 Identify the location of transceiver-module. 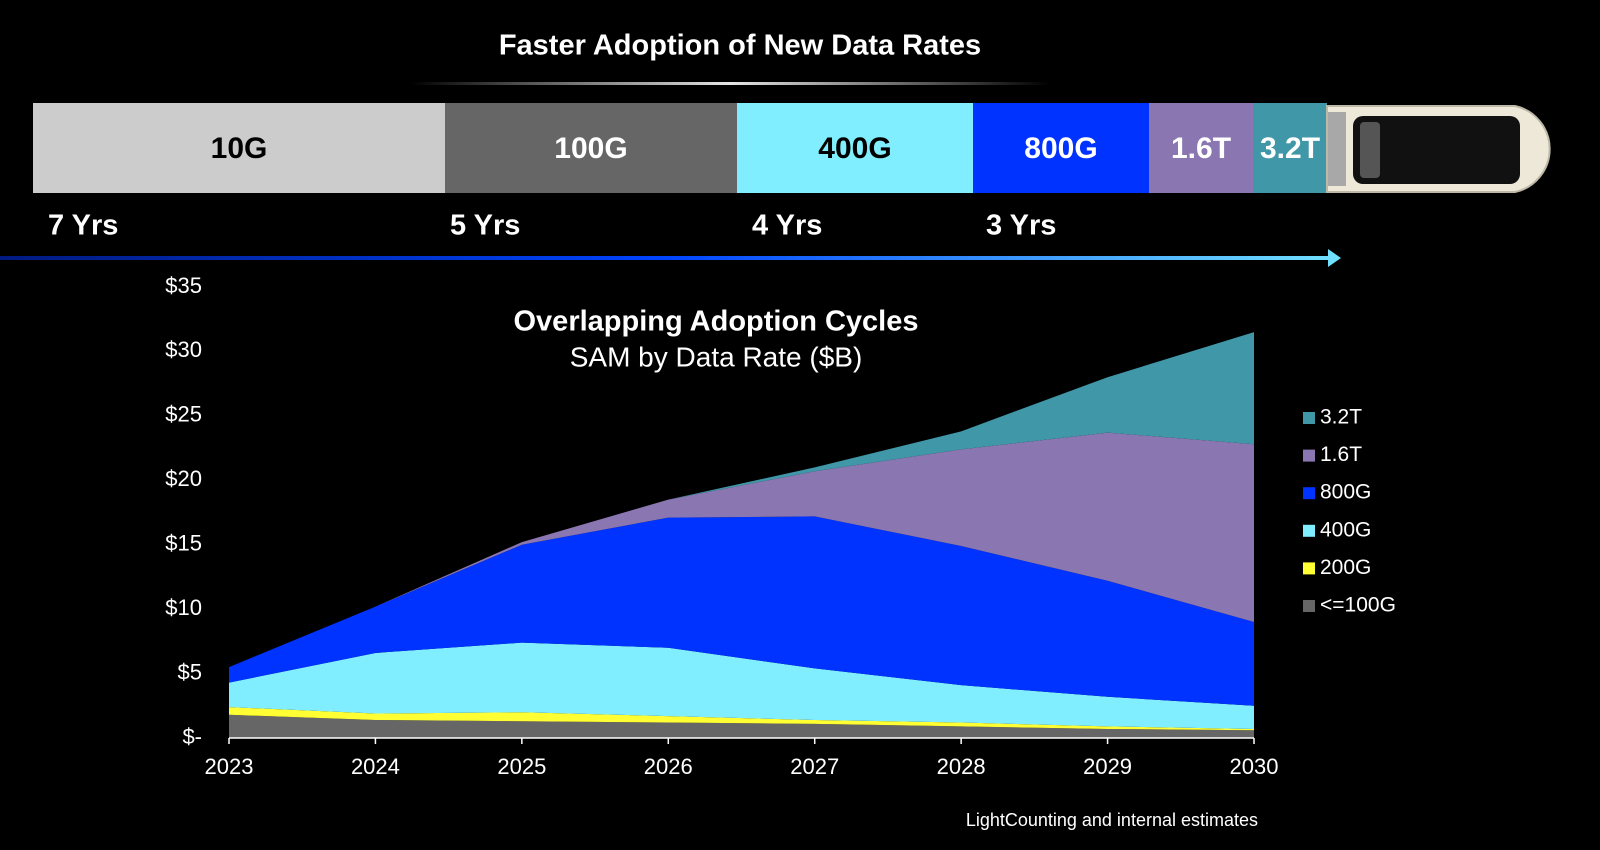
(1438, 149).